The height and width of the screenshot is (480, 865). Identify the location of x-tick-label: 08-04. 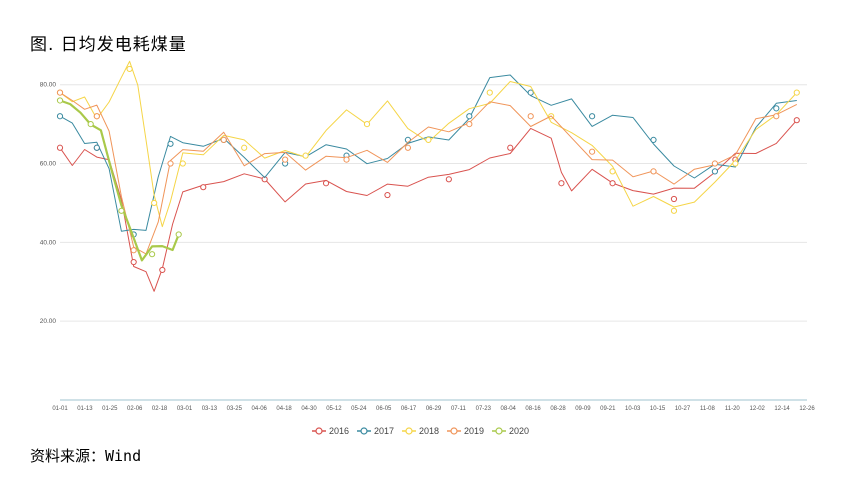
(509, 409).